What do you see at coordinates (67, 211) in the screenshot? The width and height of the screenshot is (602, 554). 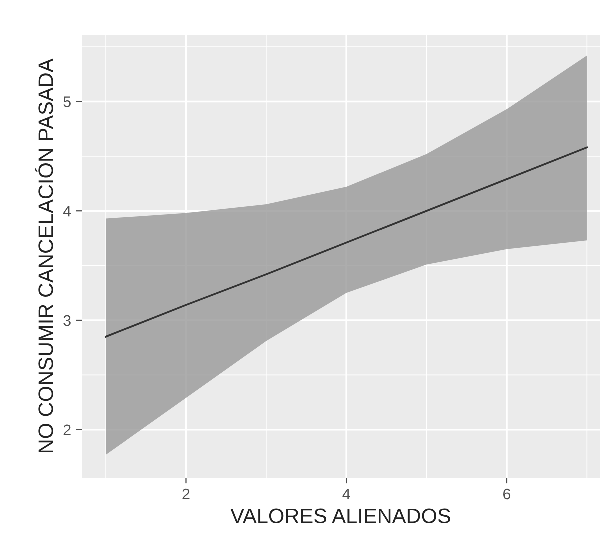 I see `y-tick-label: 4` at bounding box center [67, 211].